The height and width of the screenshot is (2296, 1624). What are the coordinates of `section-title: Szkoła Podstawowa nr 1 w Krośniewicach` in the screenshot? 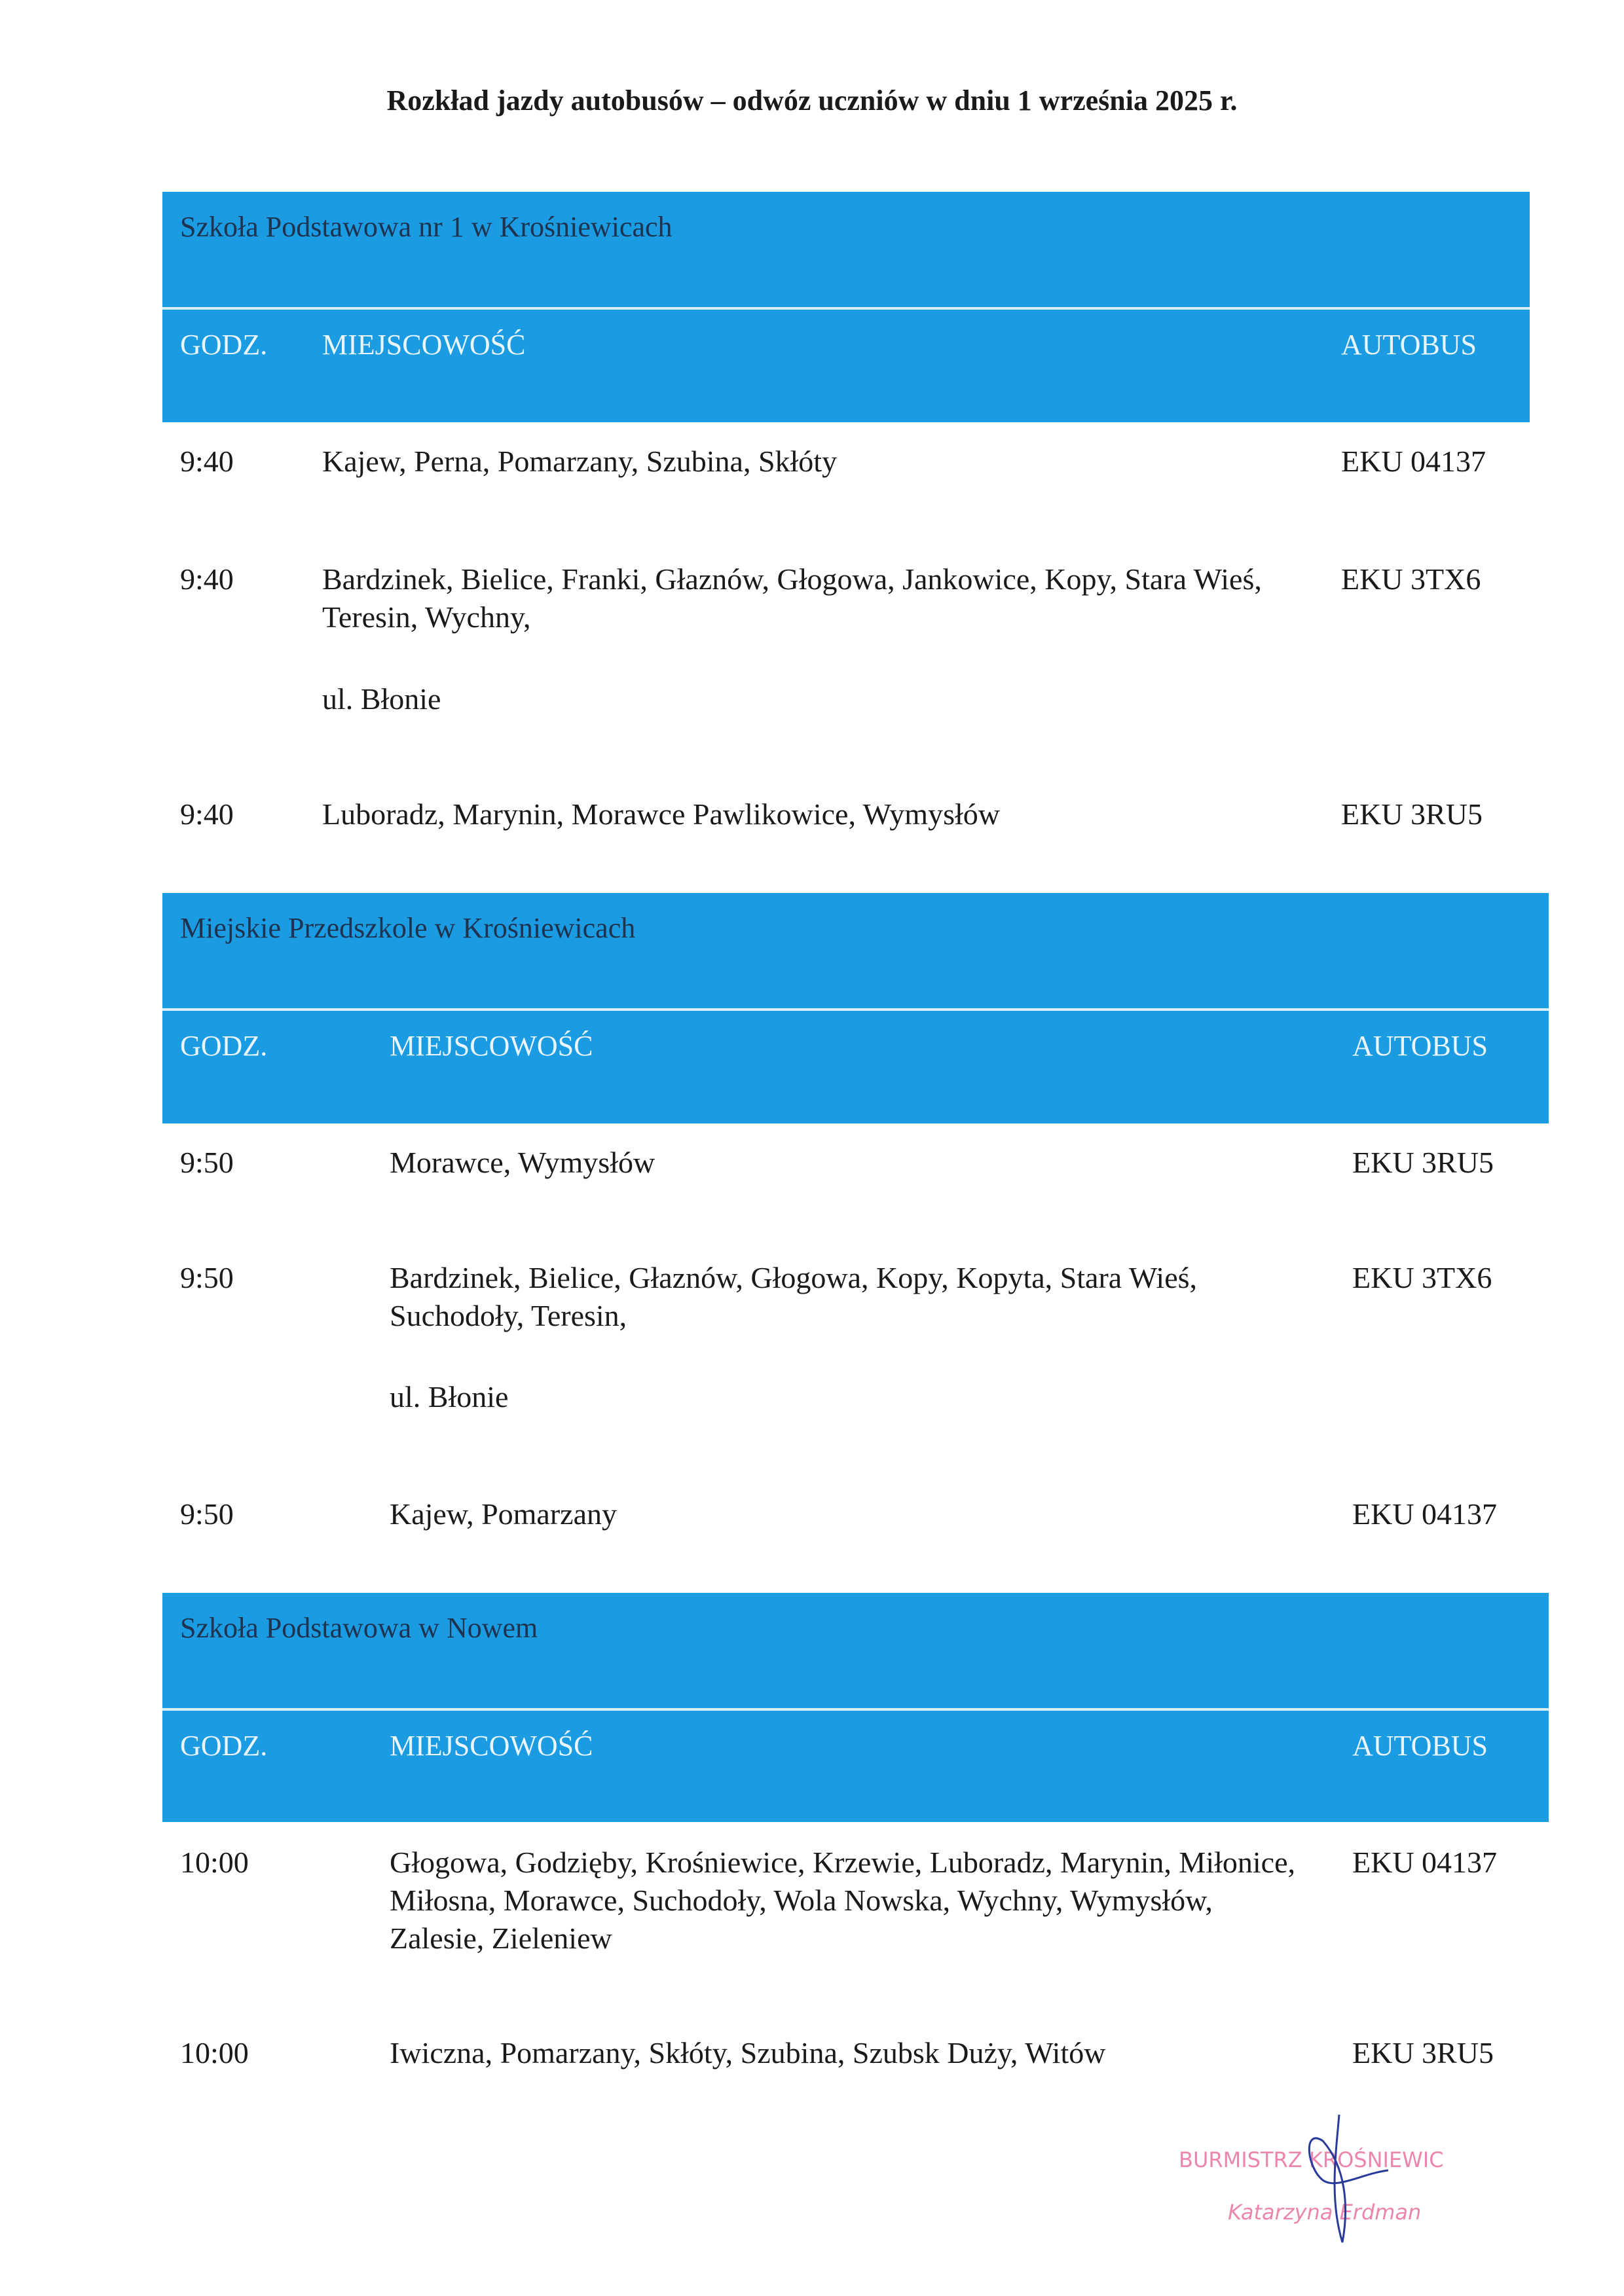 It's located at (426, 227).